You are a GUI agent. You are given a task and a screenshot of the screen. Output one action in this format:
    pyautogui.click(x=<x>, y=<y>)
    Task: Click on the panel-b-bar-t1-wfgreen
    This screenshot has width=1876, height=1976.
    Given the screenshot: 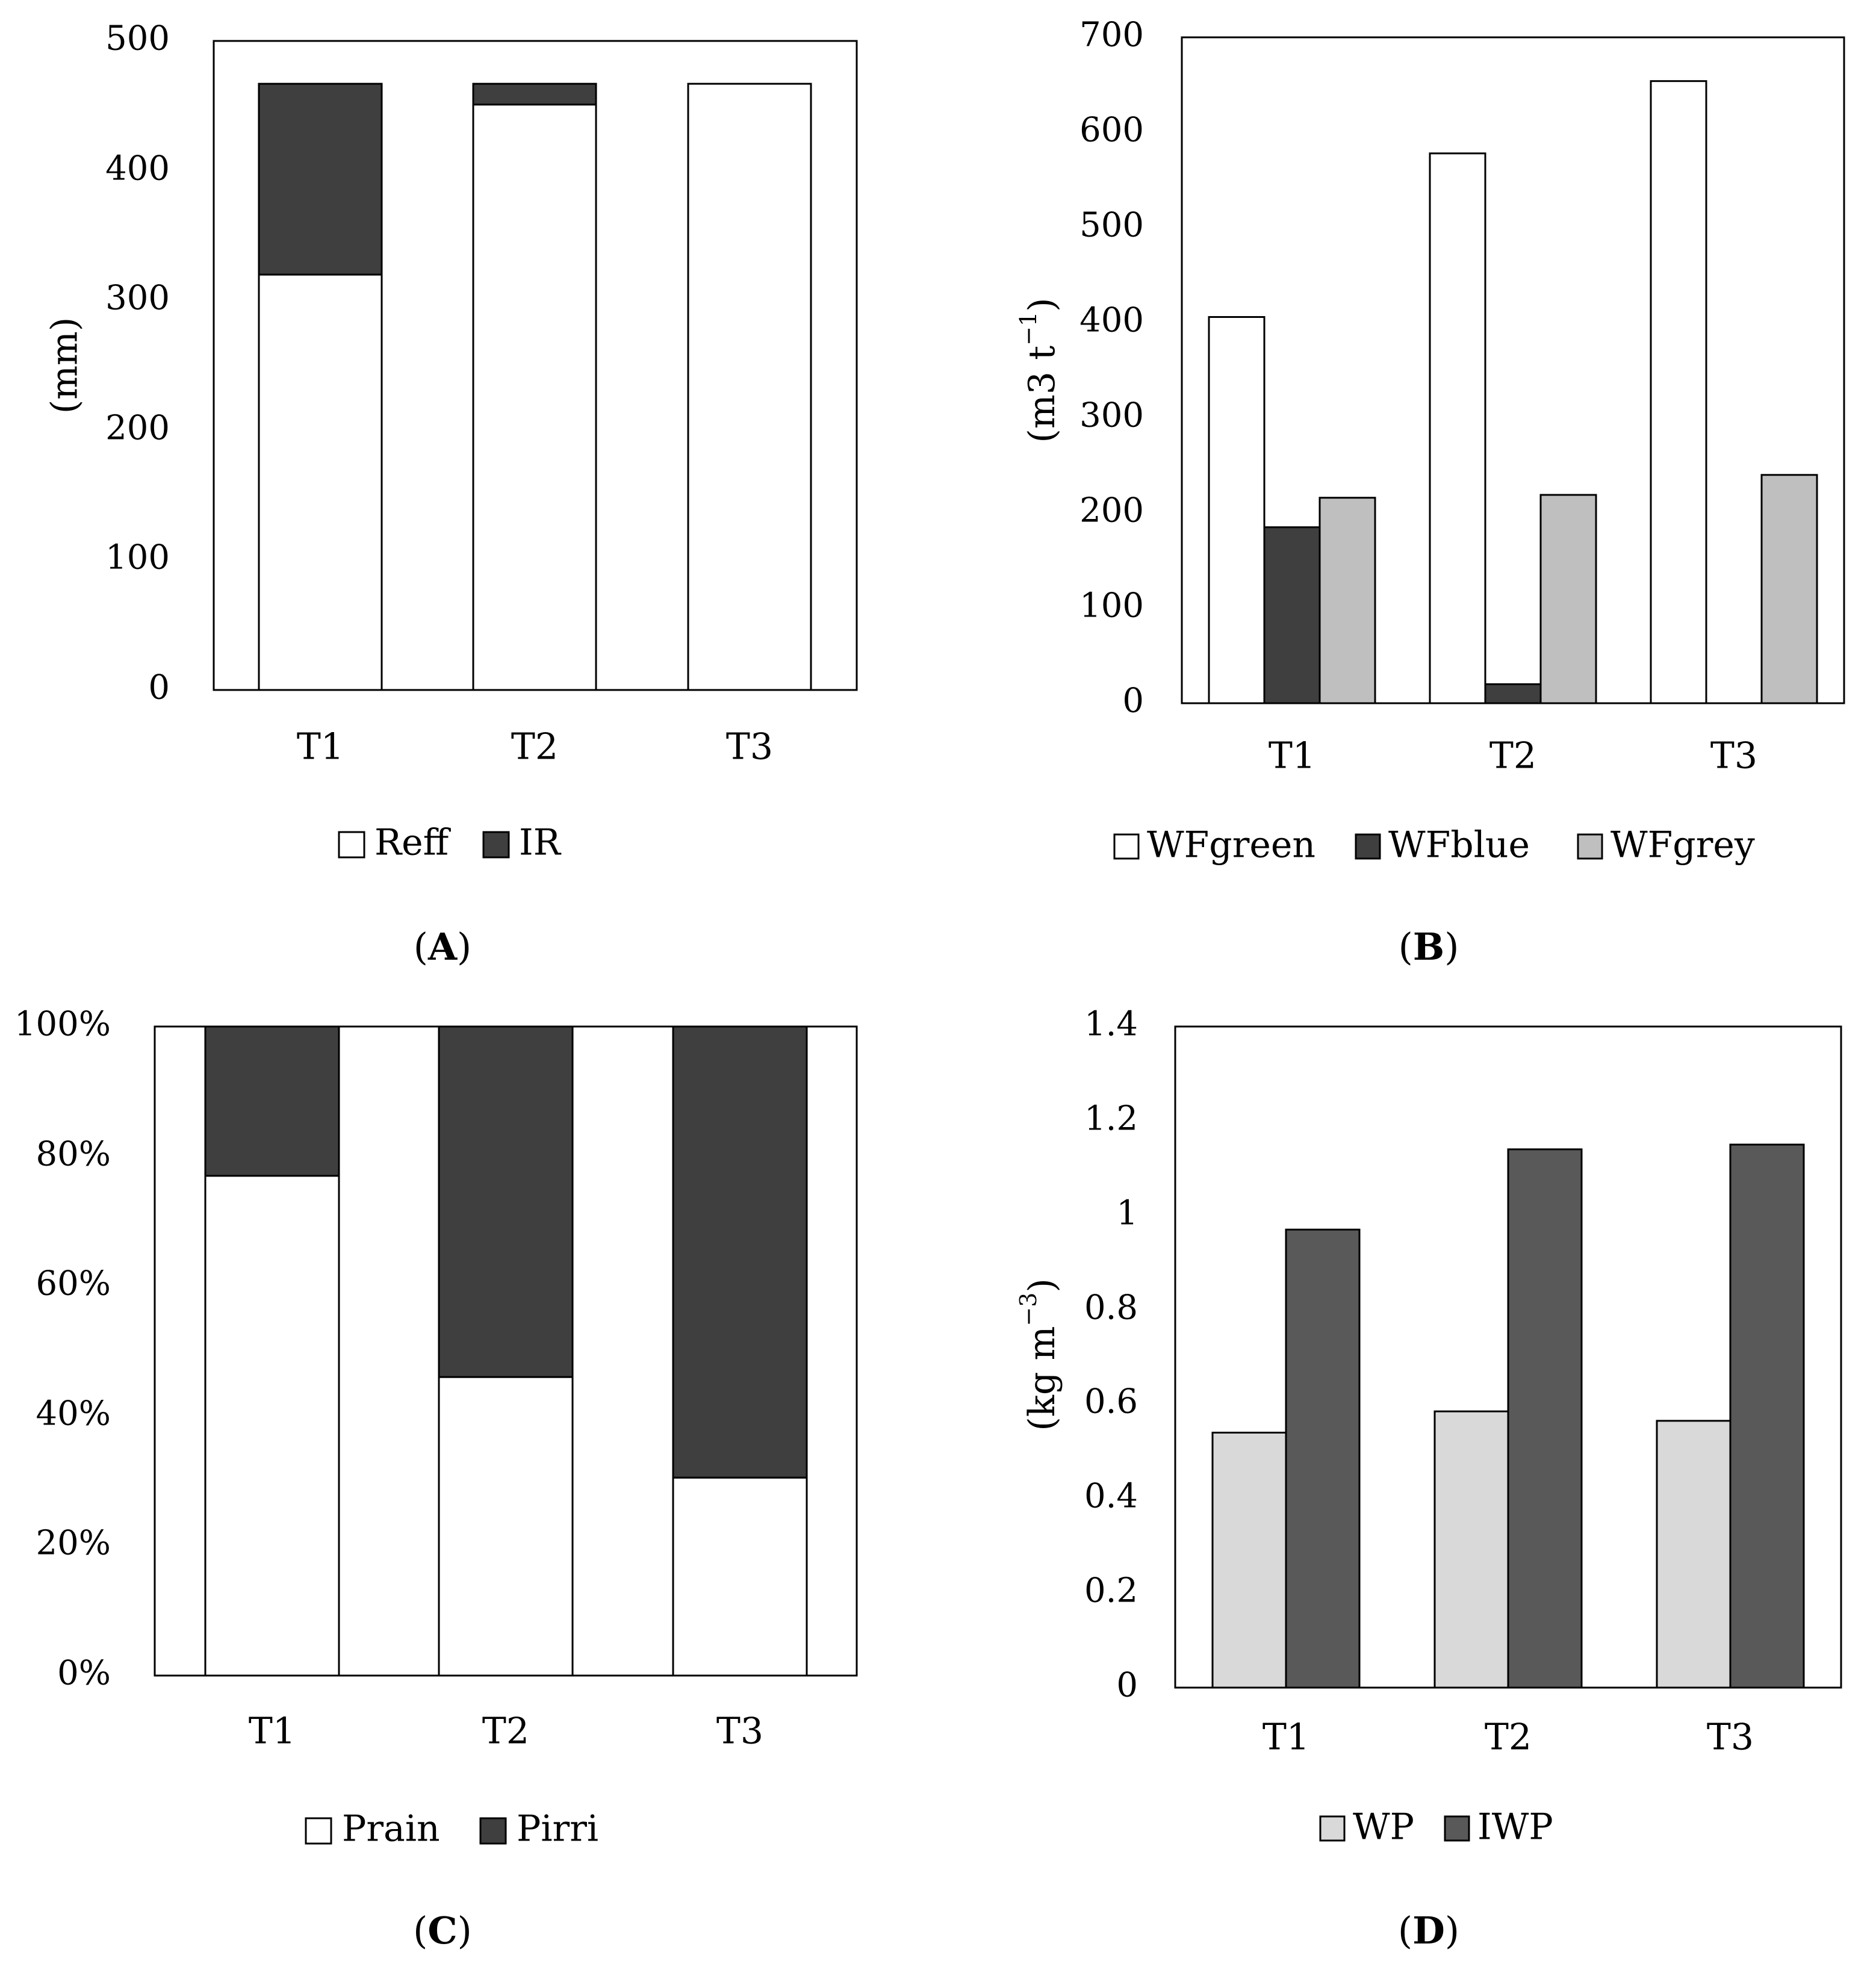 What is the action you would take?
    pyautogui.click(x=1237, y=510)
    